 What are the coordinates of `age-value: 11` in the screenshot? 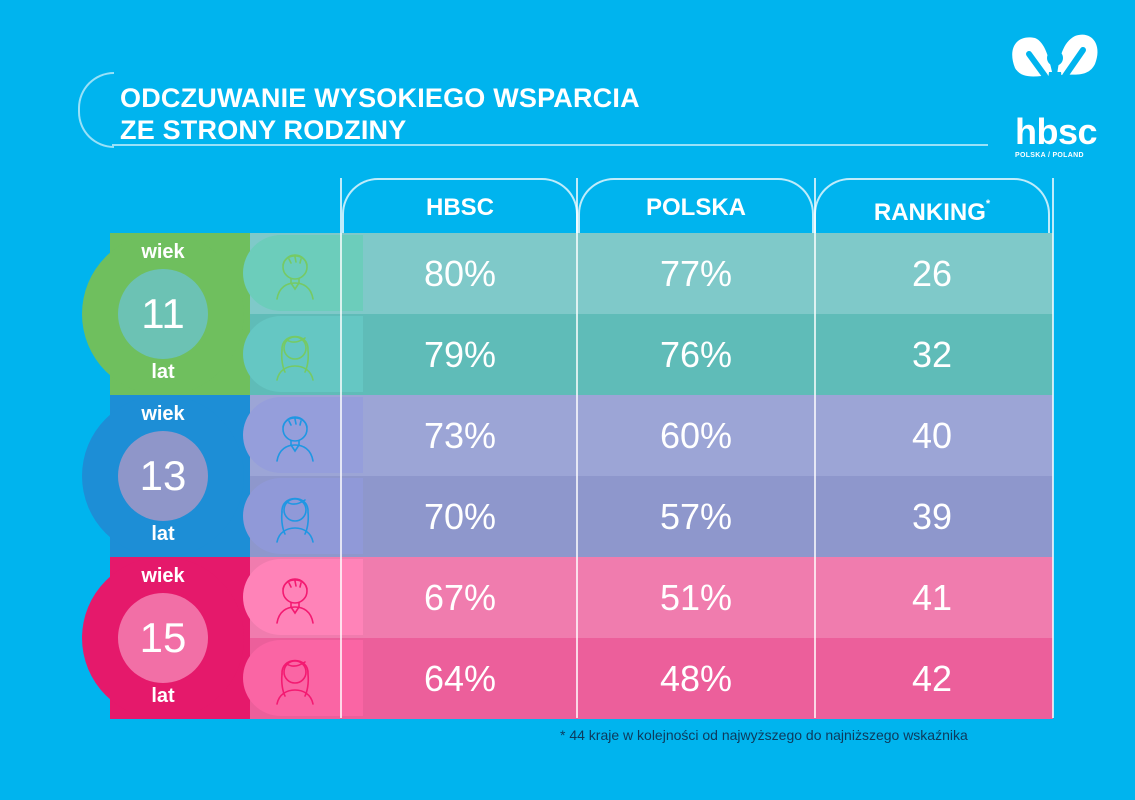 It's located at (163, 314).